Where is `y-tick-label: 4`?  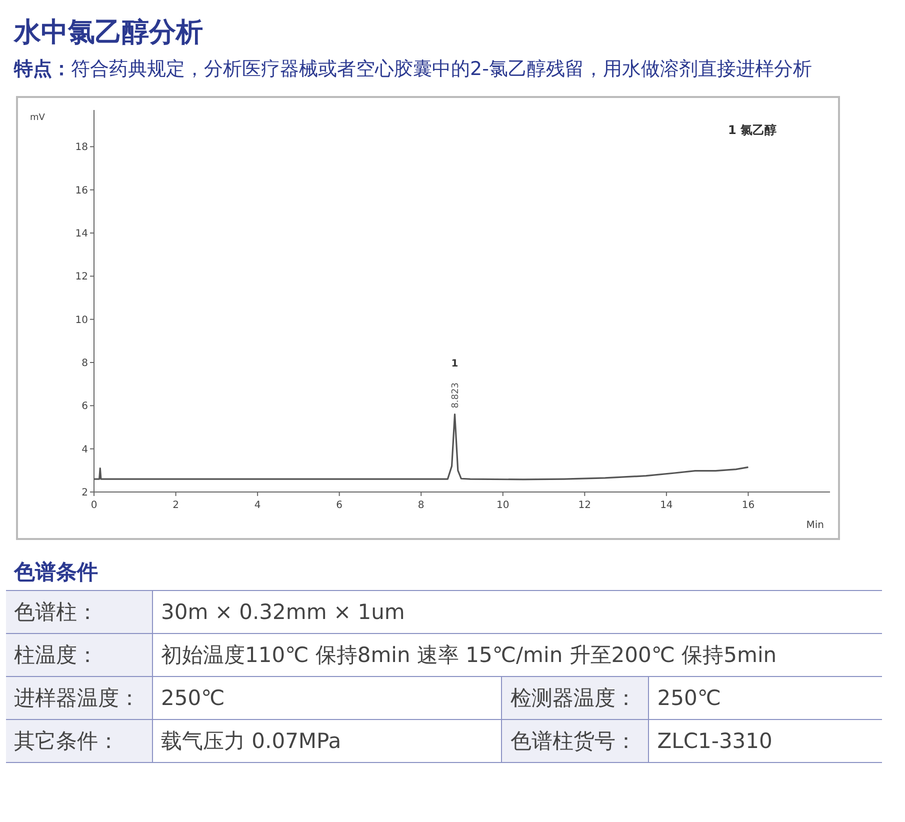 y-tick-label: 4 is located at coordinates (85, 450).